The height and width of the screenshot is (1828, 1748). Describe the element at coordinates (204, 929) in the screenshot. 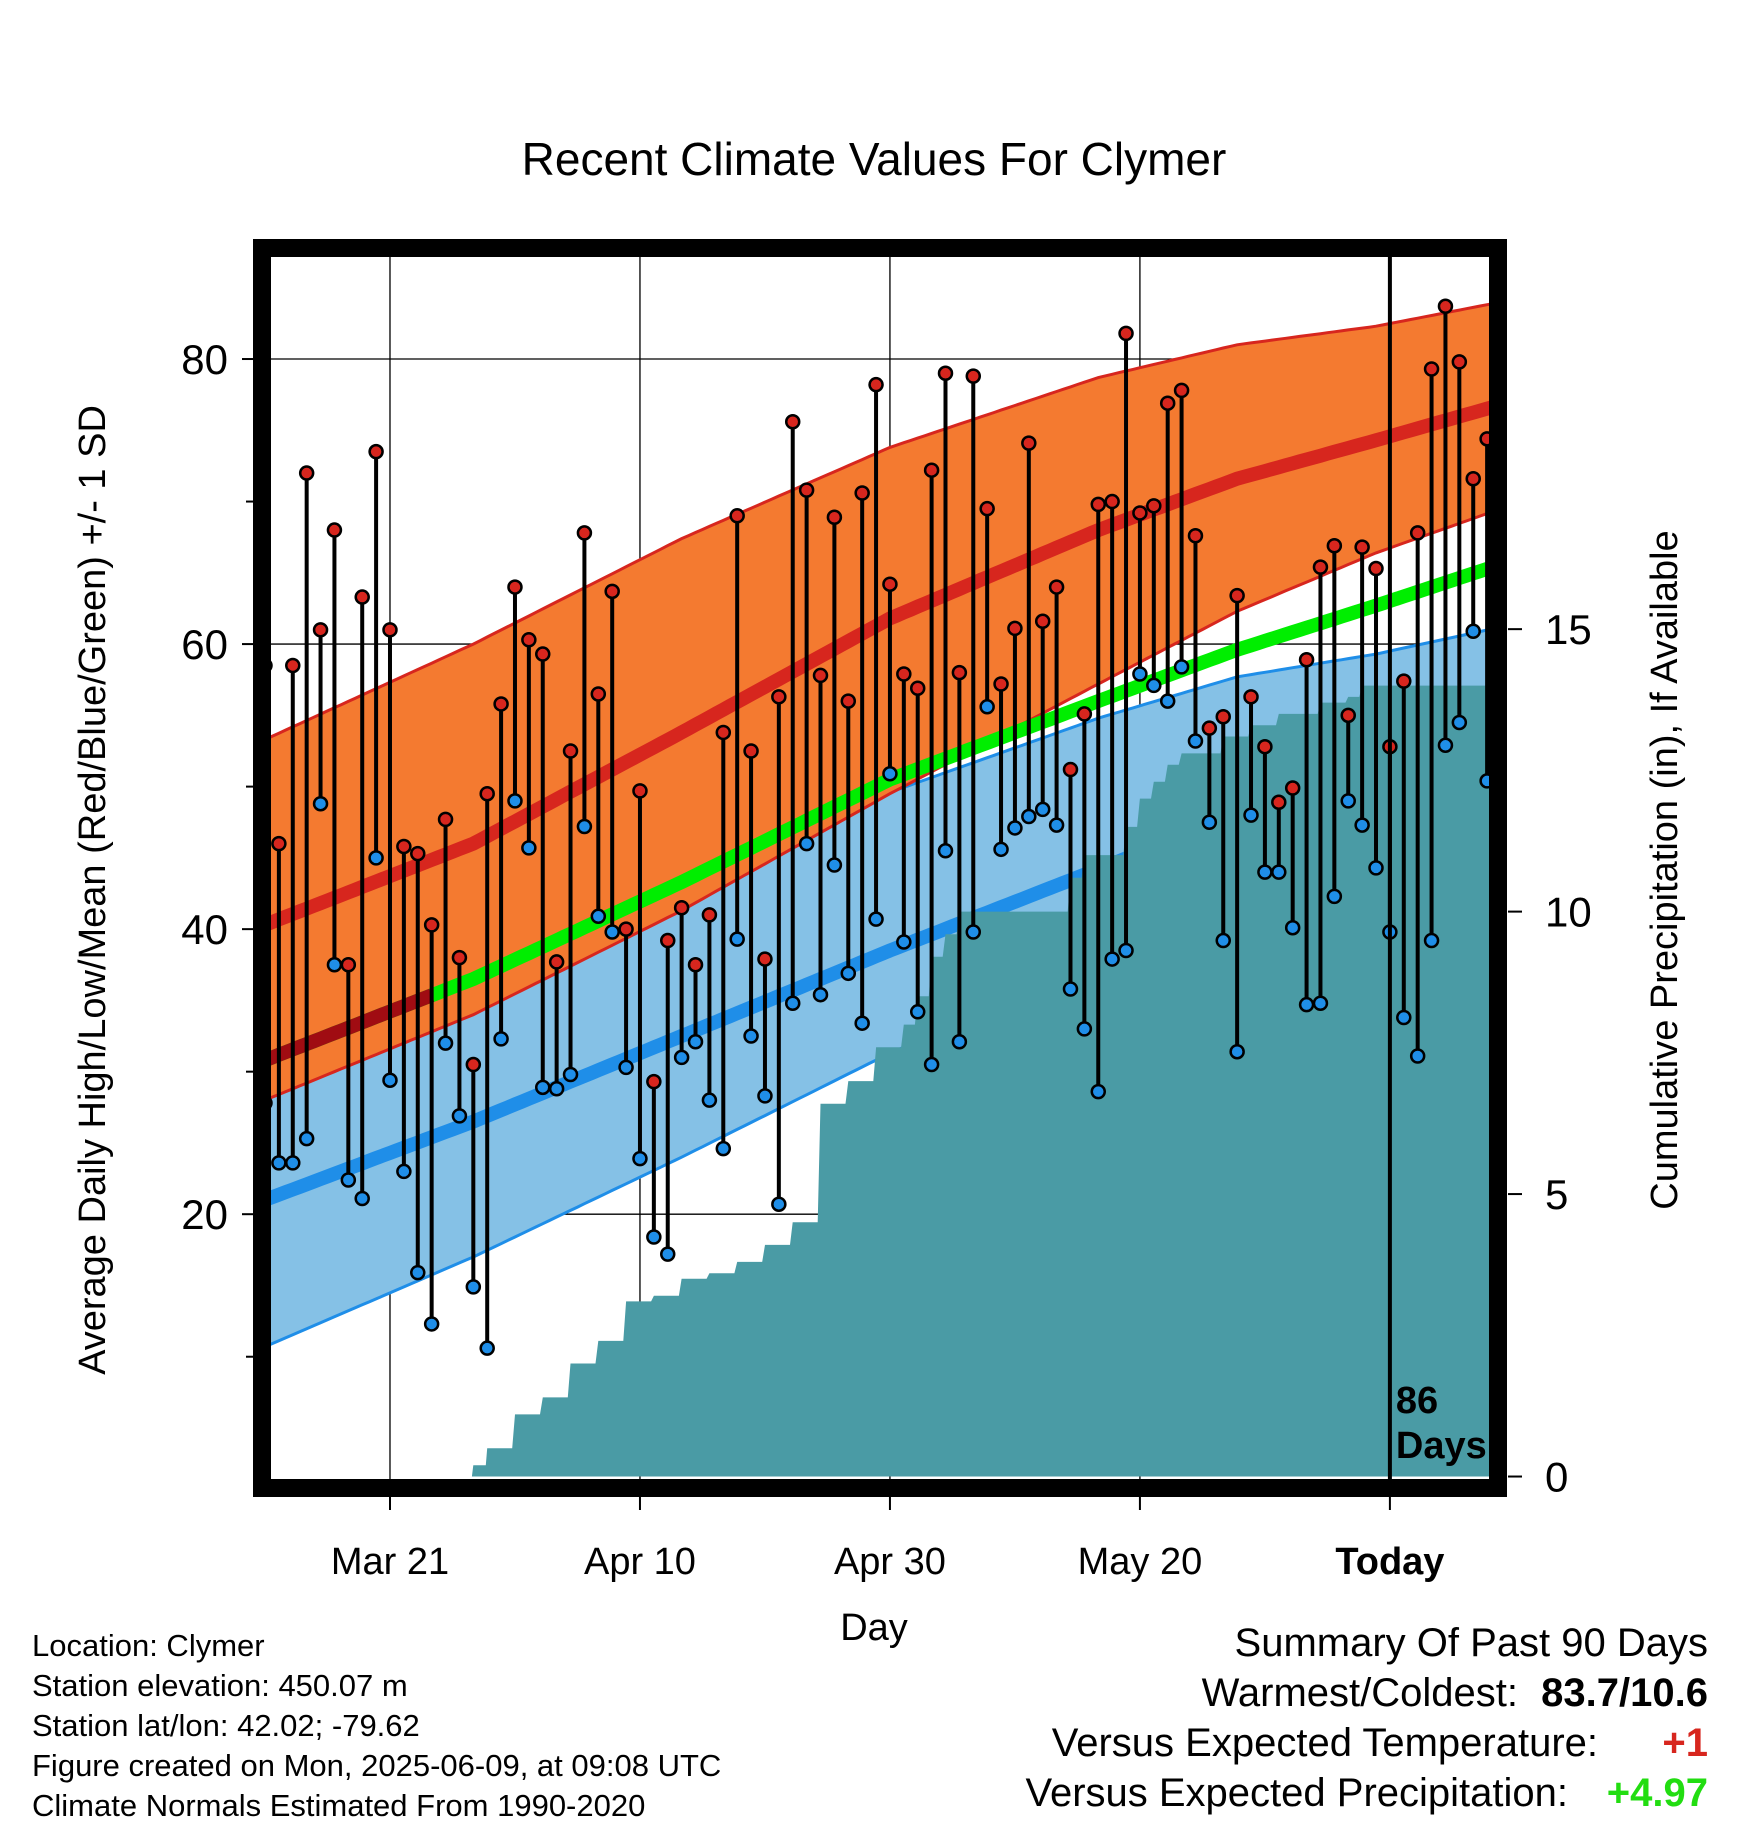

I see `y-left-tick-label: 40` at that location.